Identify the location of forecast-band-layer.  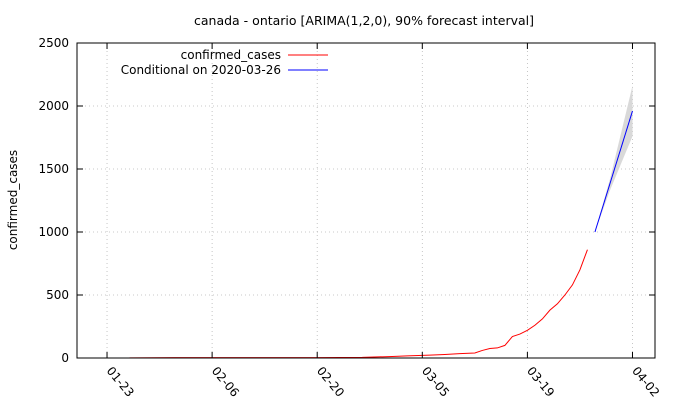
(613, 158).